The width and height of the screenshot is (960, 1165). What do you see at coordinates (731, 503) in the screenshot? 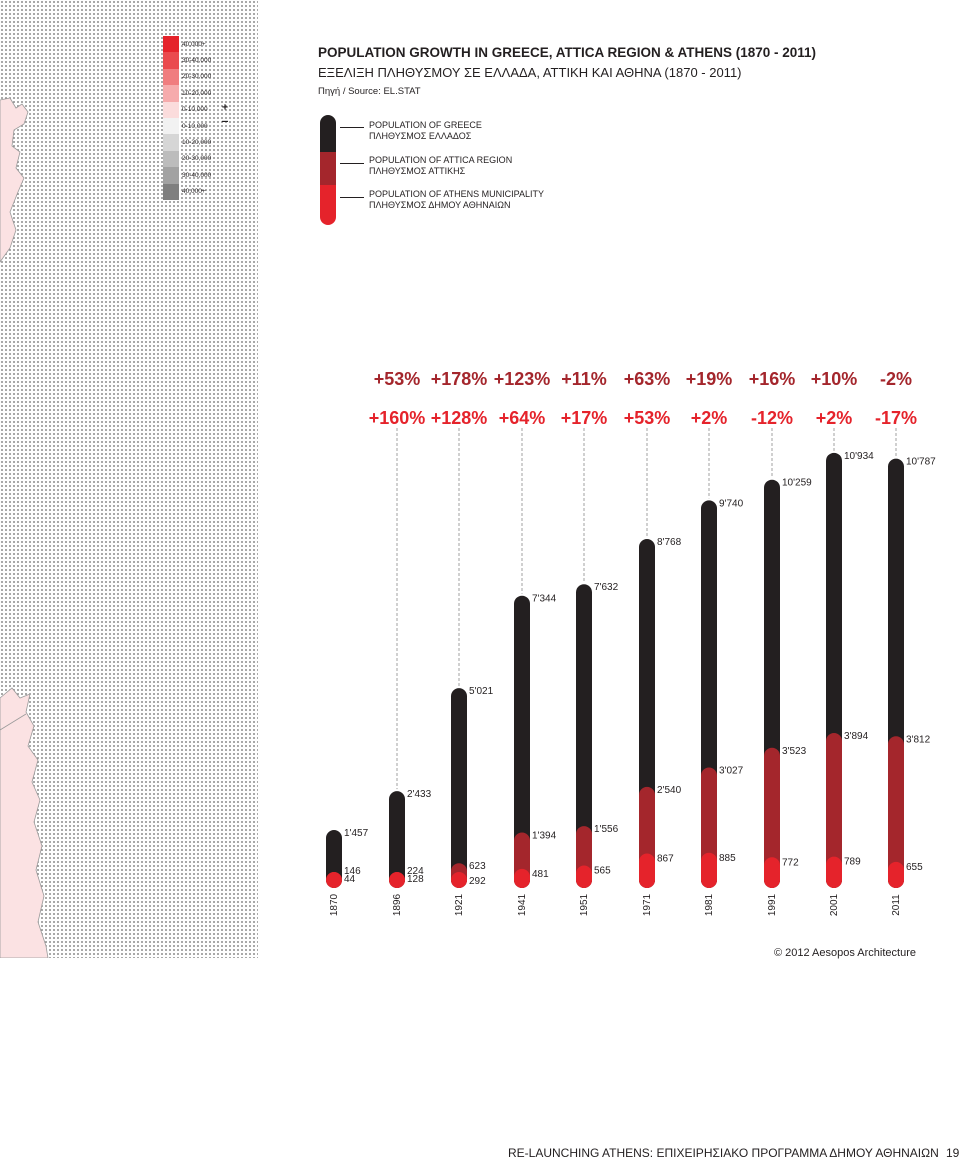
I see `value-label-greece: 9'740` at bounding box center [731, 503].